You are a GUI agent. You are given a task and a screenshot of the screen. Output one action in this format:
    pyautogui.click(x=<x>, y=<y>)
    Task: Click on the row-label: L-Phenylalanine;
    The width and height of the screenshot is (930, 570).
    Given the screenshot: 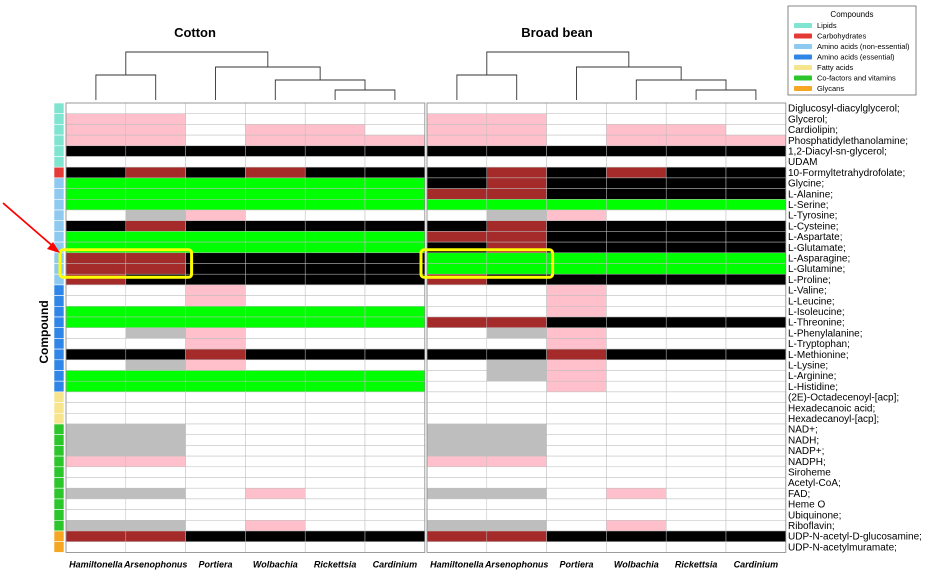 What is the action you would take?
    pyautogui.click(x=825, y=333)
    